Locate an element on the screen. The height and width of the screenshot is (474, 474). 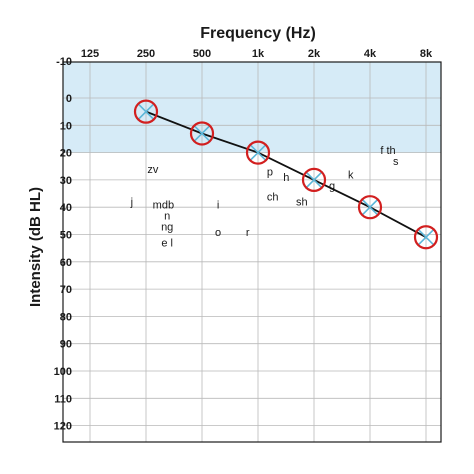
threshold-marker-1k is located at coordinates (258, 152).